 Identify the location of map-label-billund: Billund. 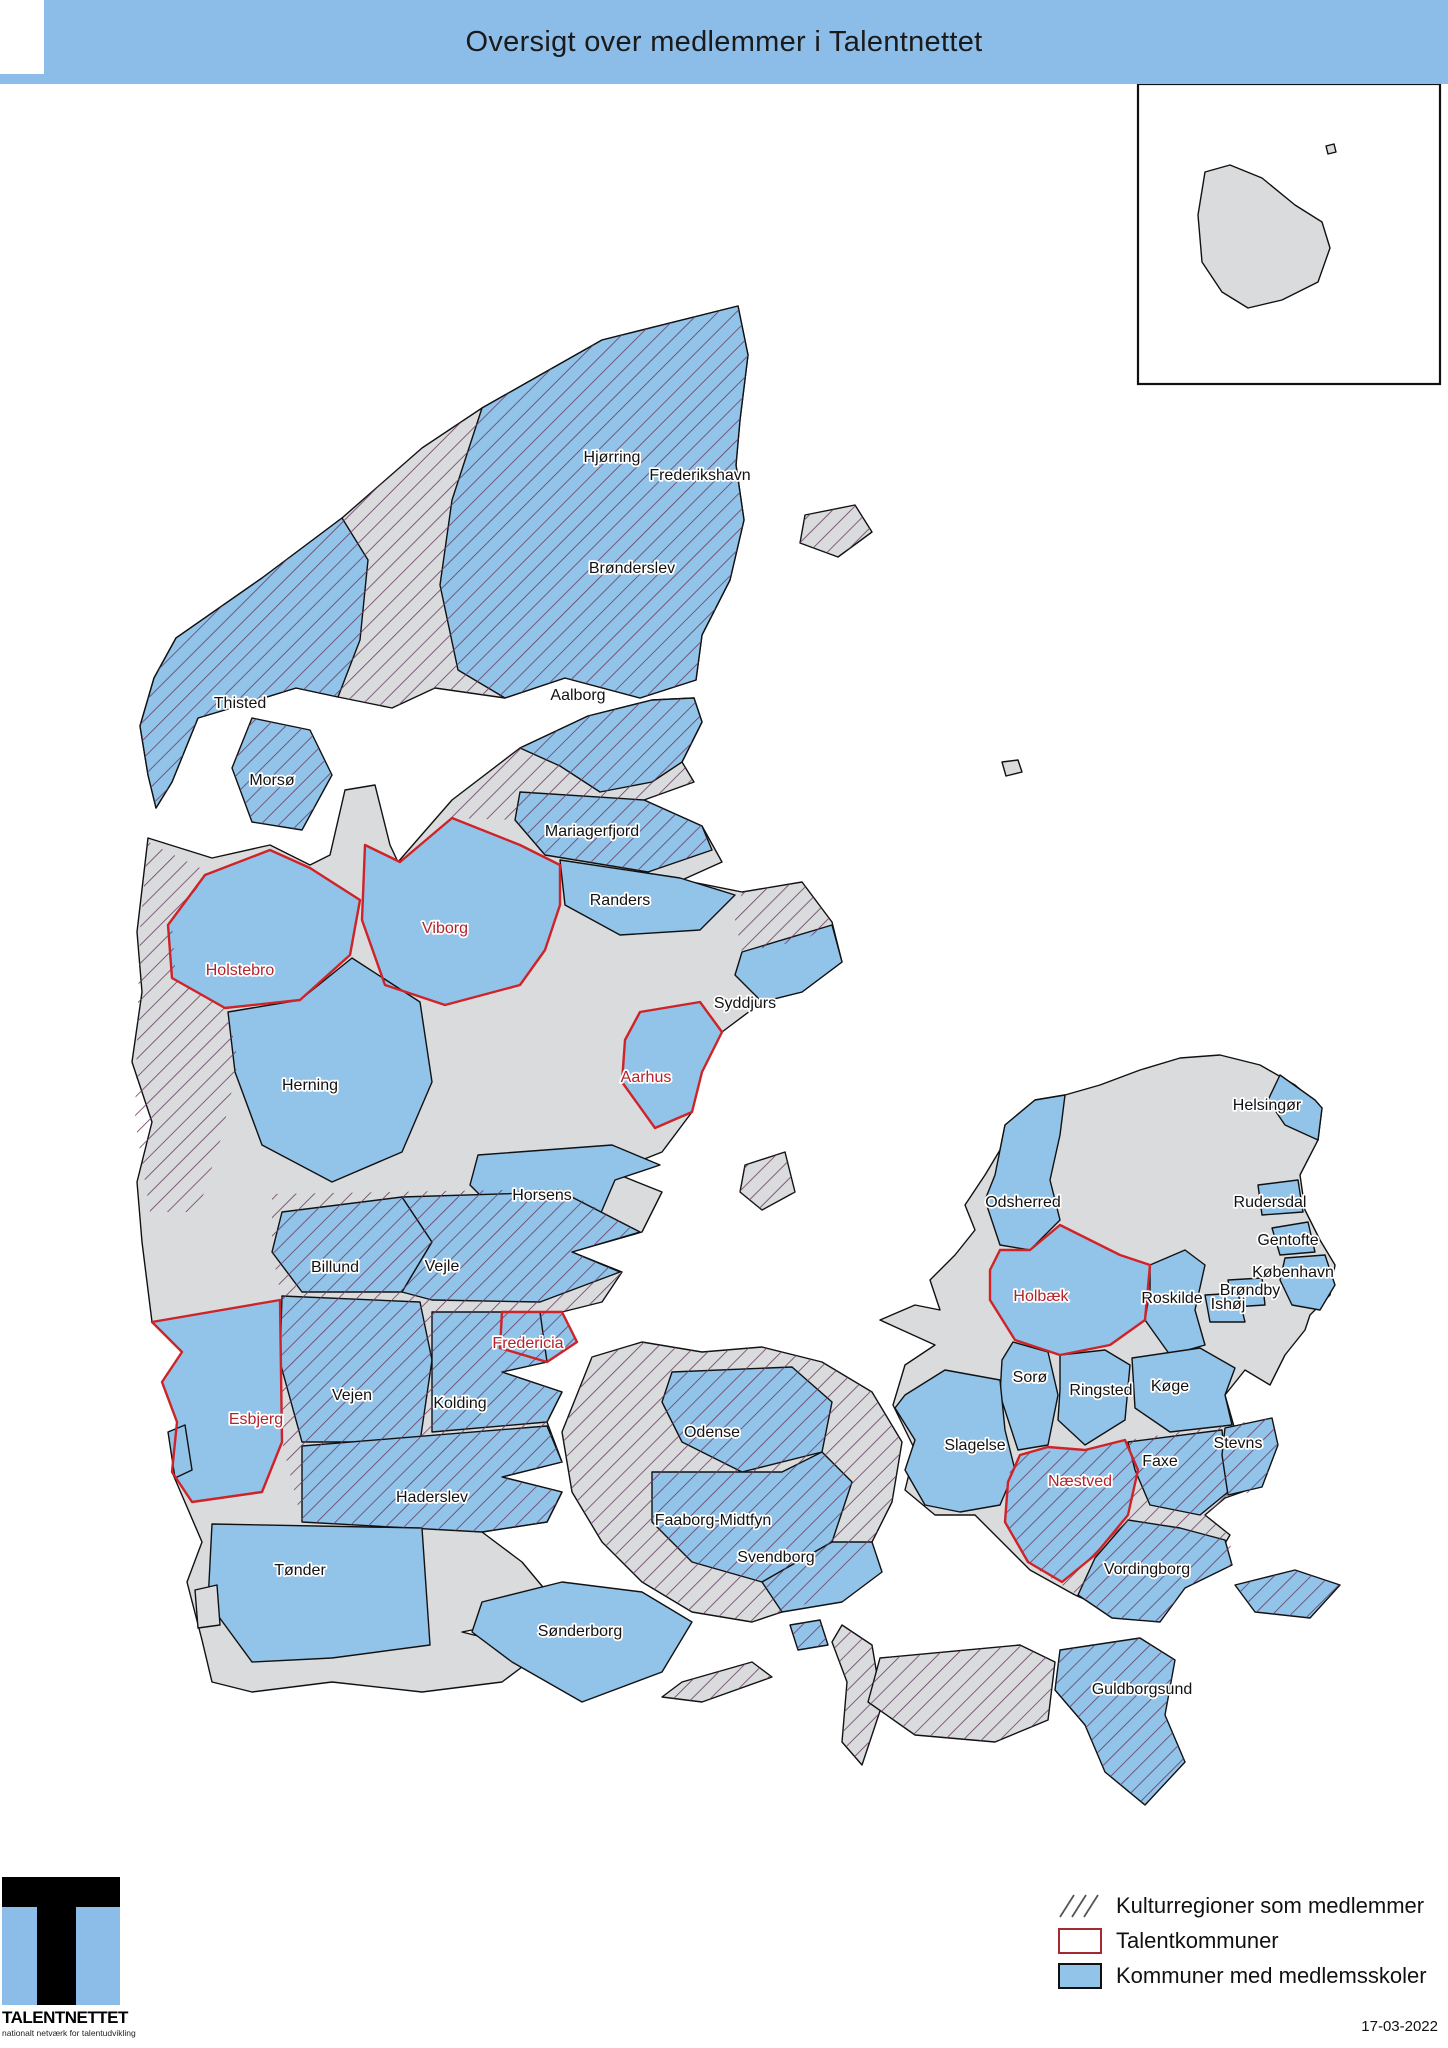
(335, 1267).